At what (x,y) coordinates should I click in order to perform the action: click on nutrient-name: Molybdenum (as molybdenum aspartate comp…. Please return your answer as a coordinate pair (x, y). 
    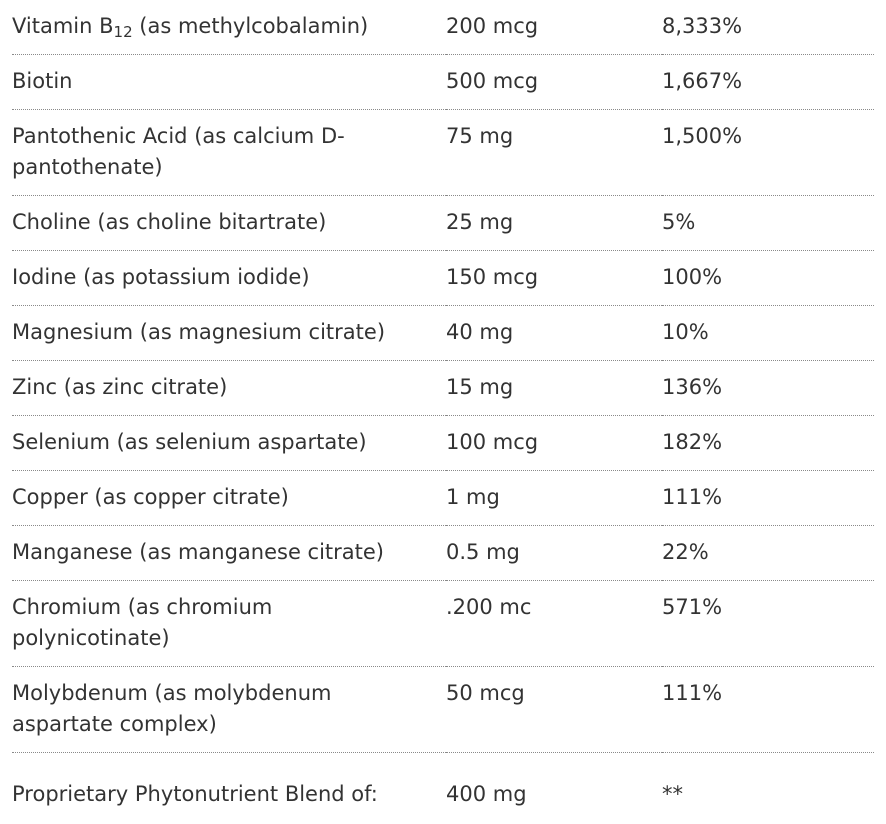
    Looking at the image, I should click on (229, 709).